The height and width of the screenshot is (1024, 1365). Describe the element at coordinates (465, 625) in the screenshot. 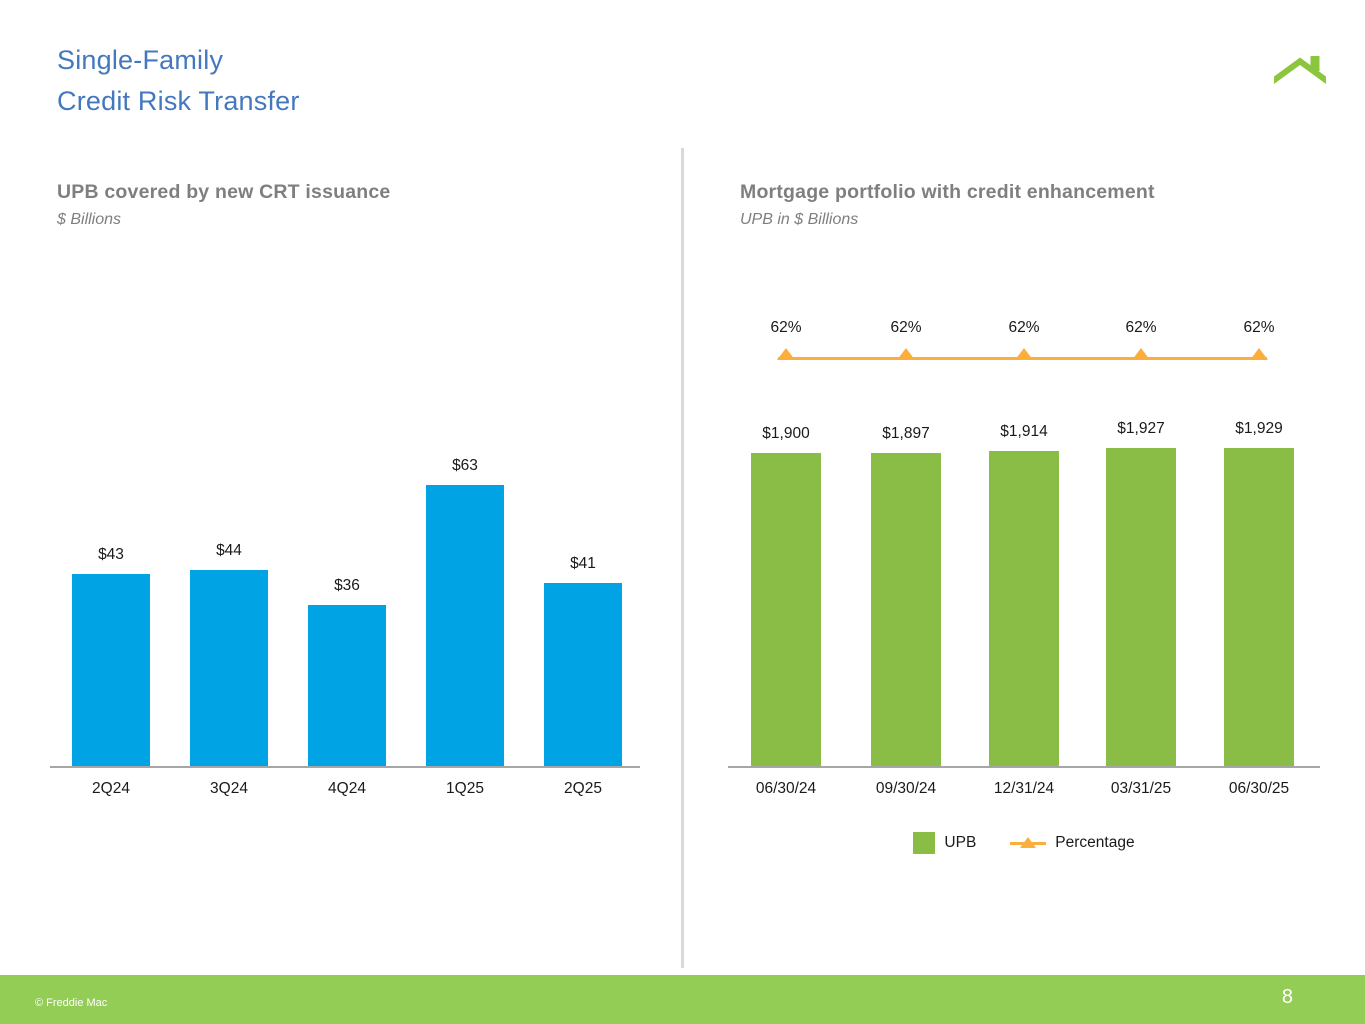

I see `bar-1Q25` at that location.